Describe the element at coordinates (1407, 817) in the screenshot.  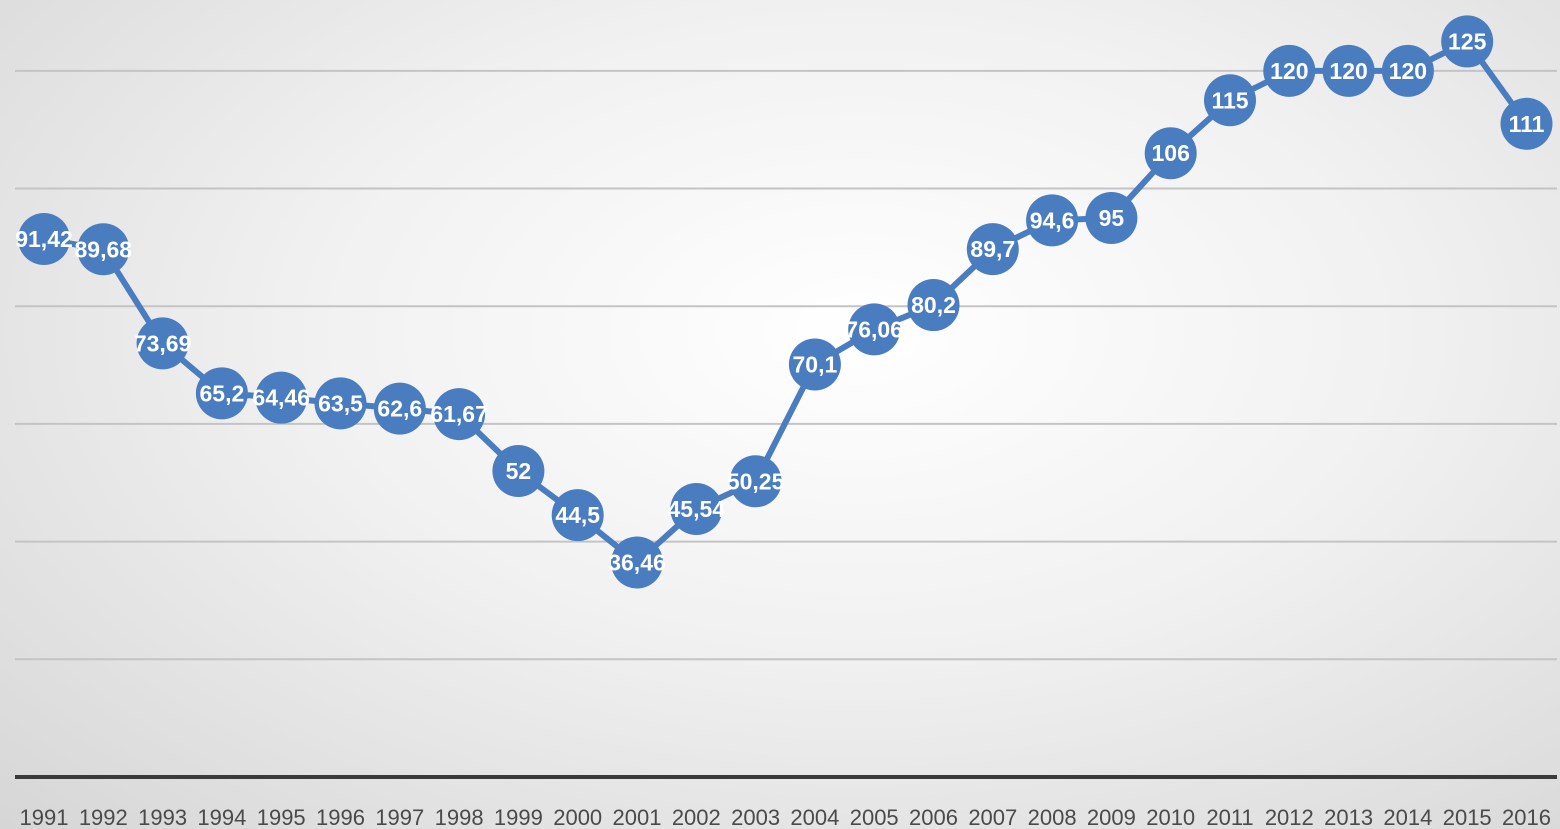
I see `x-tick-label-2014: 2014` at that location.